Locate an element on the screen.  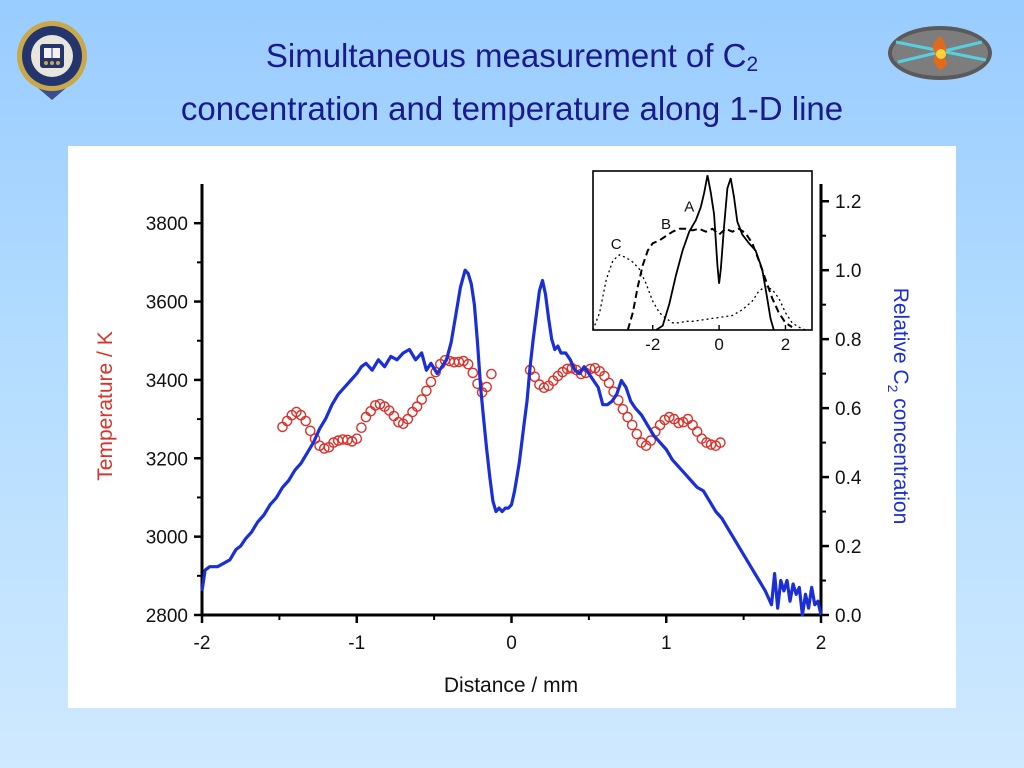
y-right-tick-label: 0.2 is located at coordinates (848, 547).